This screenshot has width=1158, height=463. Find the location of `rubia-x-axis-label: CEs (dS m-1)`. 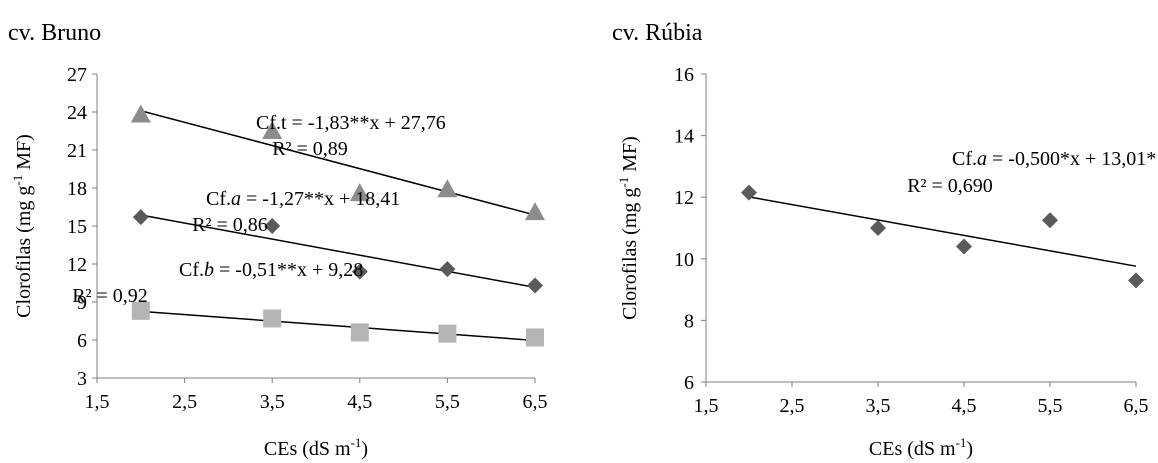

rubia-x-axis-label: CEs (dS m-1) is located at coordinates (921, 447).